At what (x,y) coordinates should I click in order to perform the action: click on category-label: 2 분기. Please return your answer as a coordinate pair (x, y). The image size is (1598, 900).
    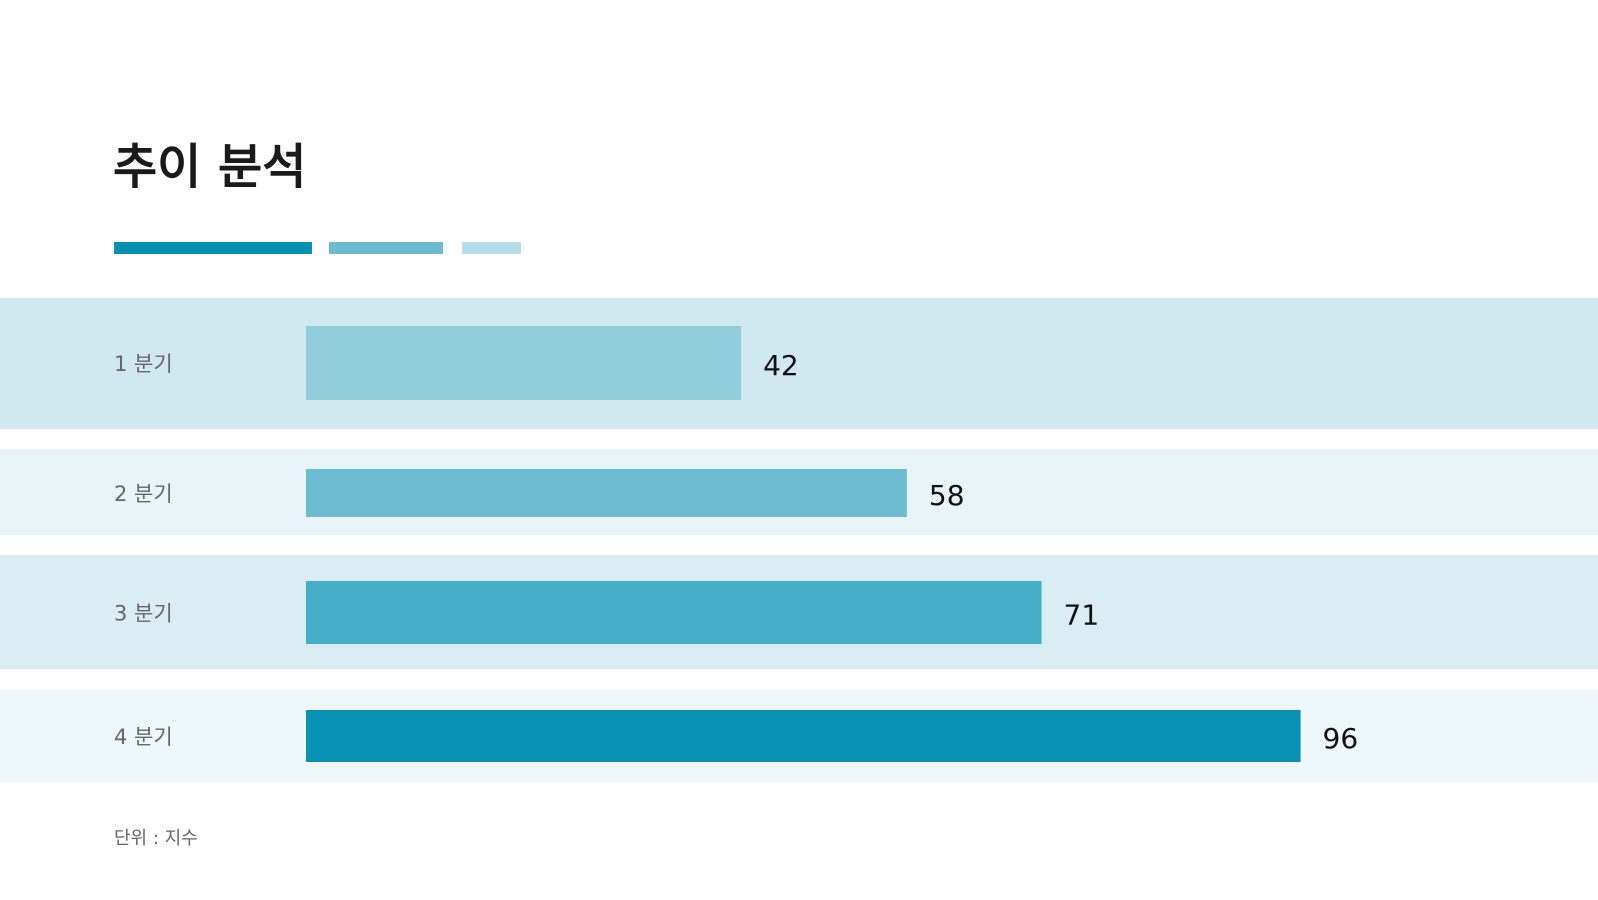
    Looking at the image, I should click on (143, 494).